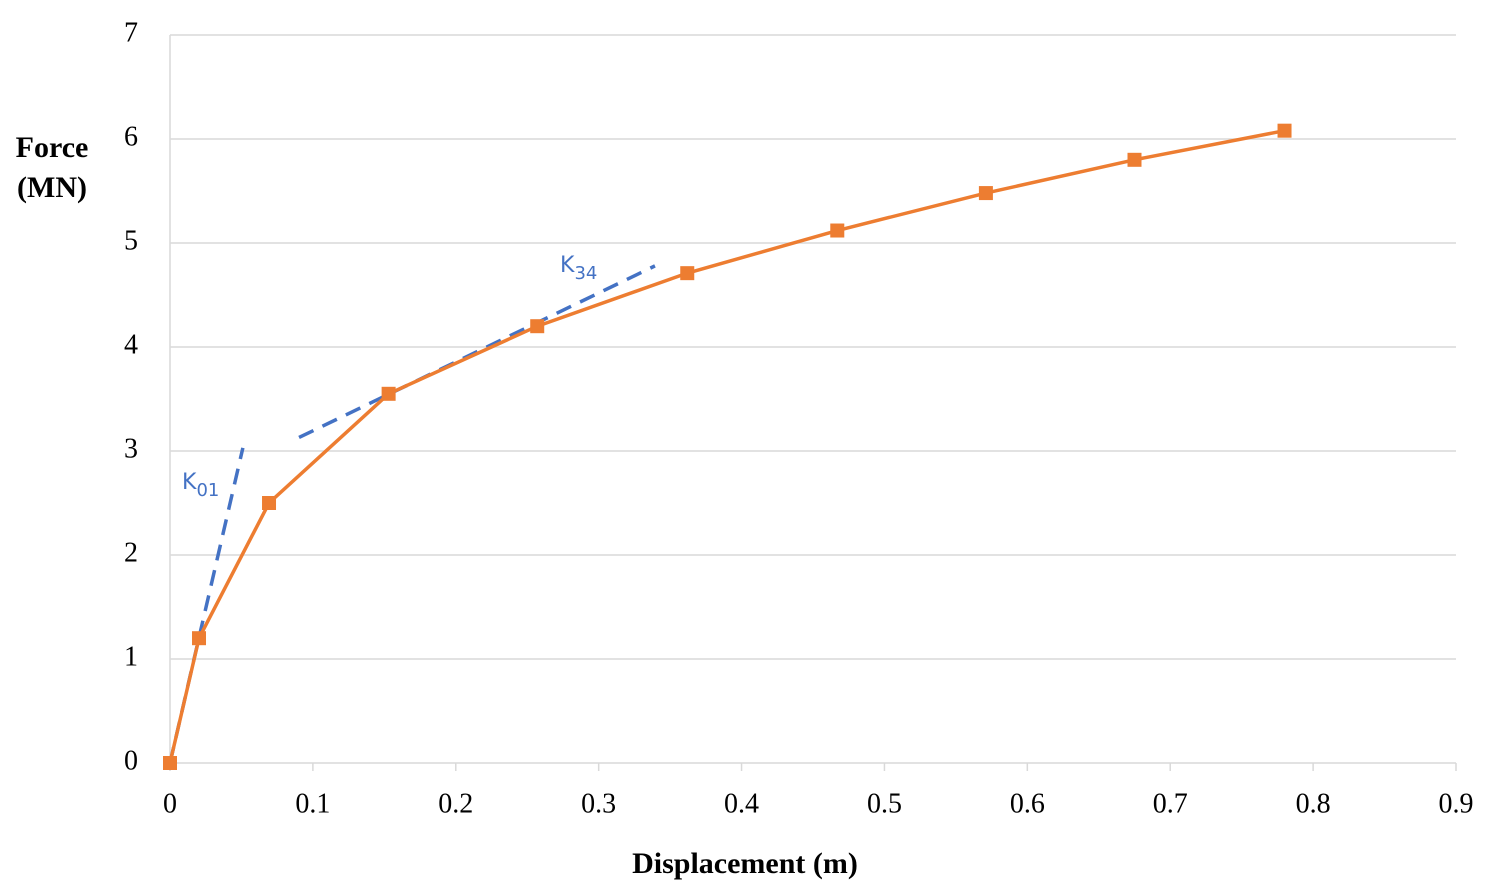 This screenshot has height=885, width=1488. What do you see at coordinates (745, 863) in the screenshot?
I see `x-axis-title: Displacement (m)` at bounding box center [745, 863].